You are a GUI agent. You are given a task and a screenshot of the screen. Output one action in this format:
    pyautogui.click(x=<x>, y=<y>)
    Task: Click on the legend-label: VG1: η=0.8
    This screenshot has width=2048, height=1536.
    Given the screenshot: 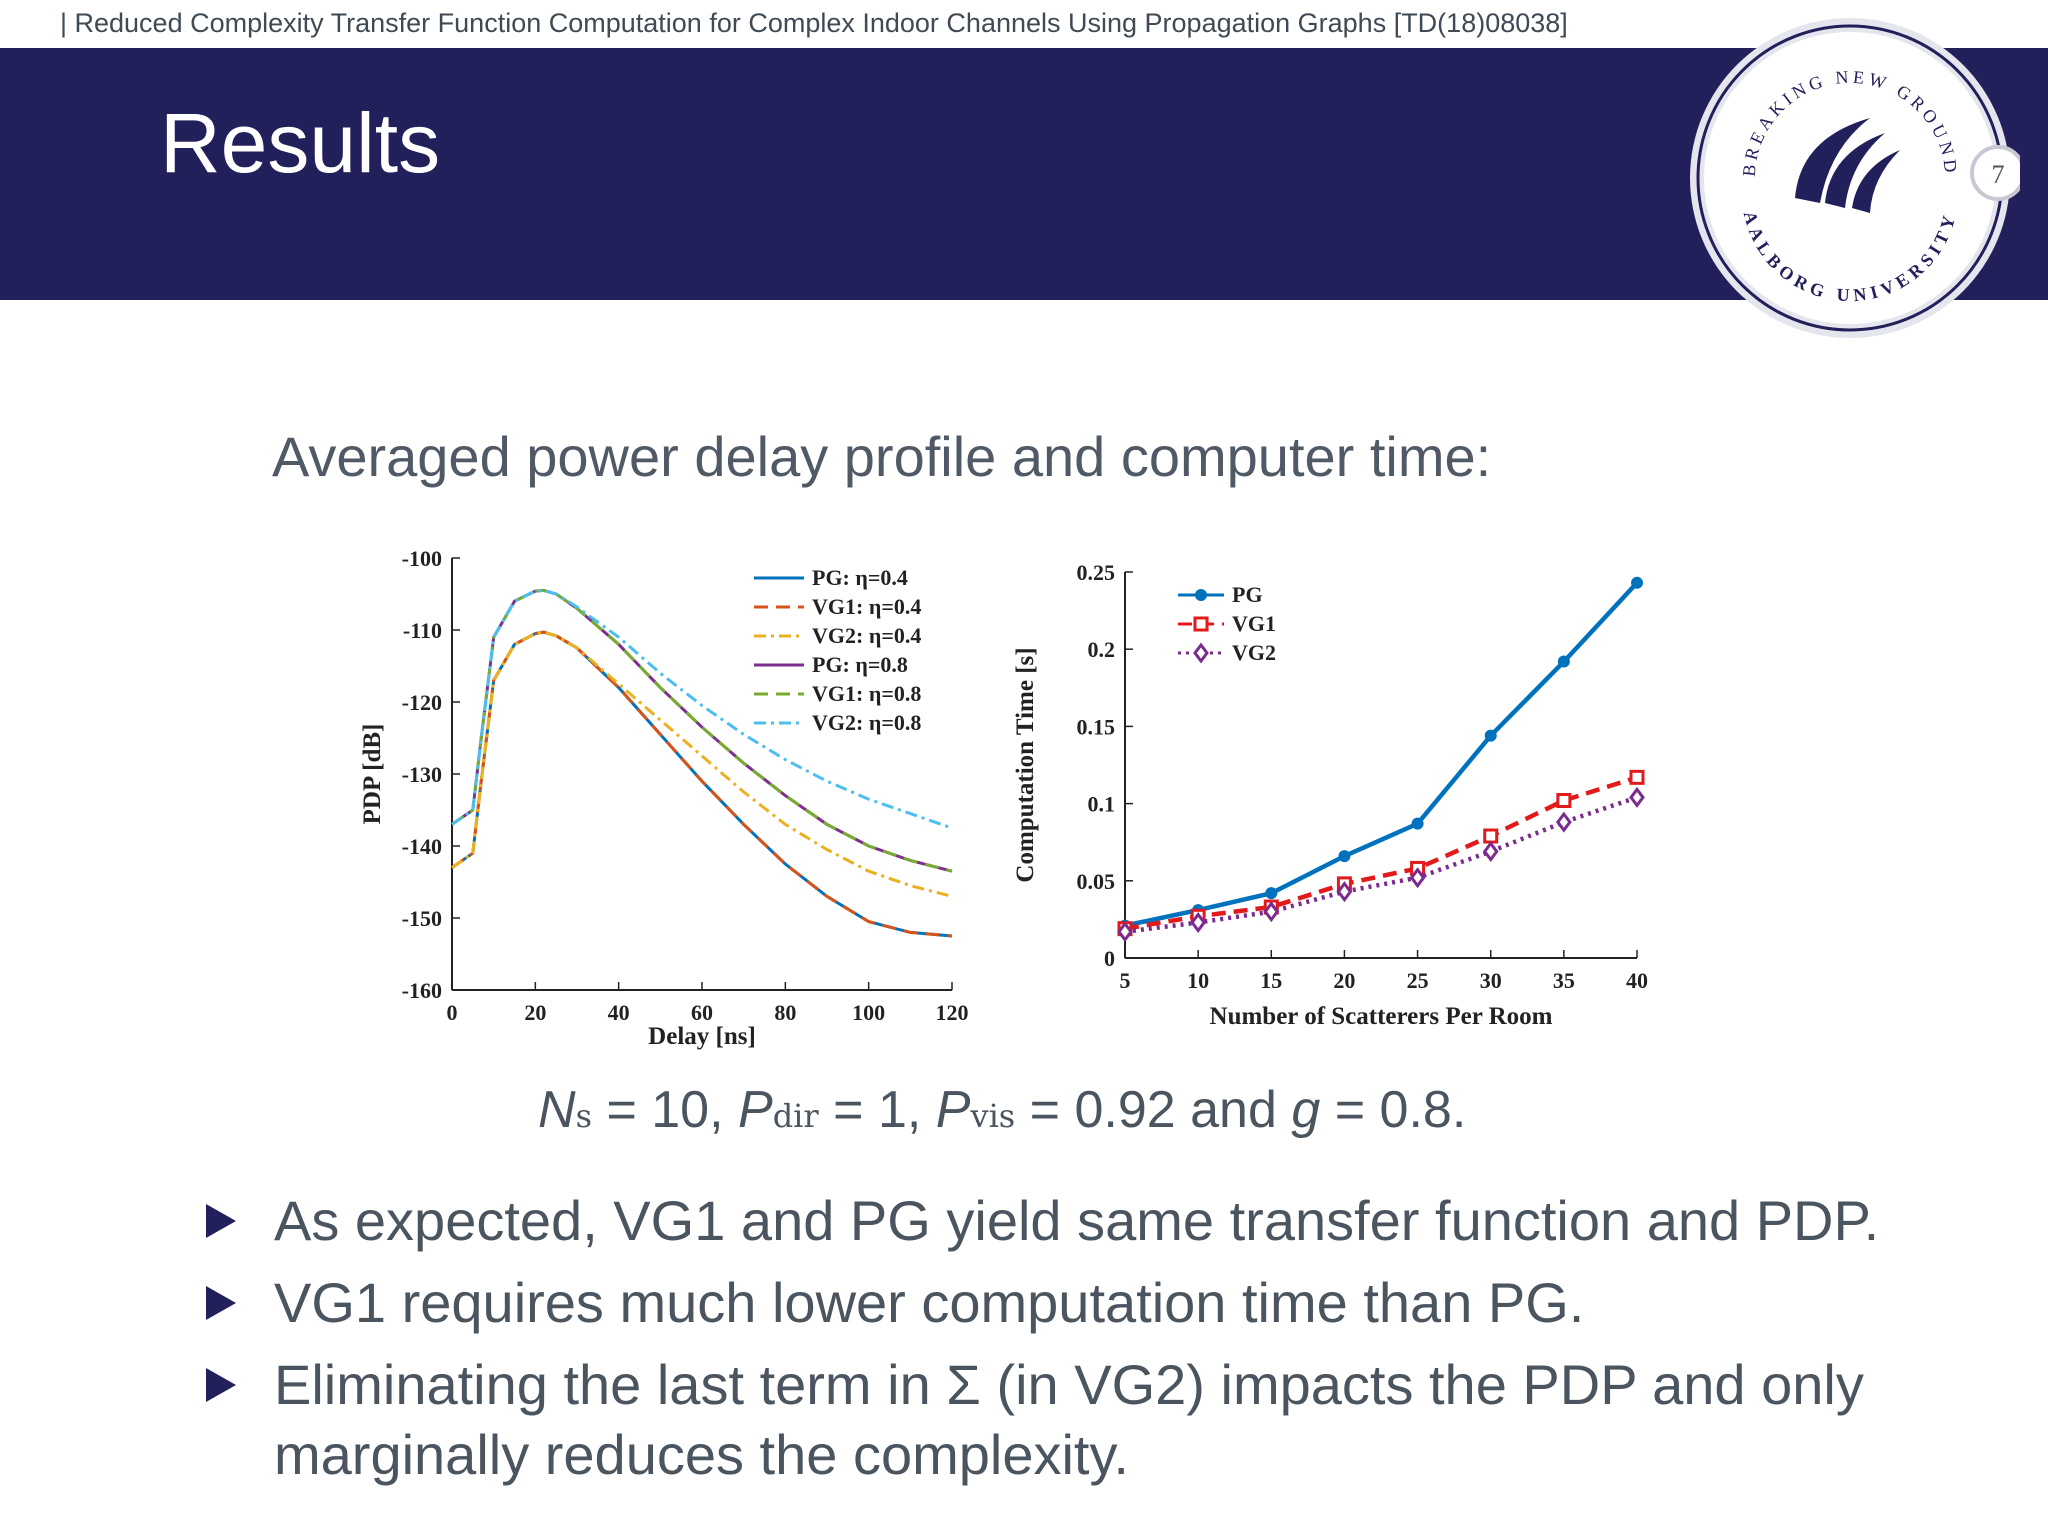 What is the action you would take?
    pyautogui.click(x=866, y=693)
    